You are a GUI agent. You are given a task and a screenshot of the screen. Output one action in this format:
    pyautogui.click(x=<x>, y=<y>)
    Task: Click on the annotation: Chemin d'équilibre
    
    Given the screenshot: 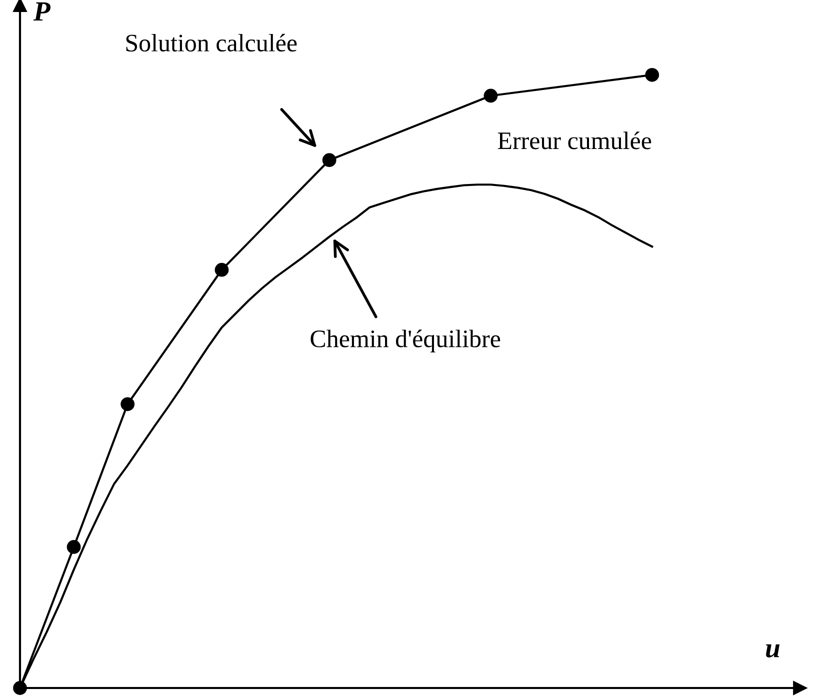 What is the action you would take?
    pyautogui.click(x=405, y=341)
    